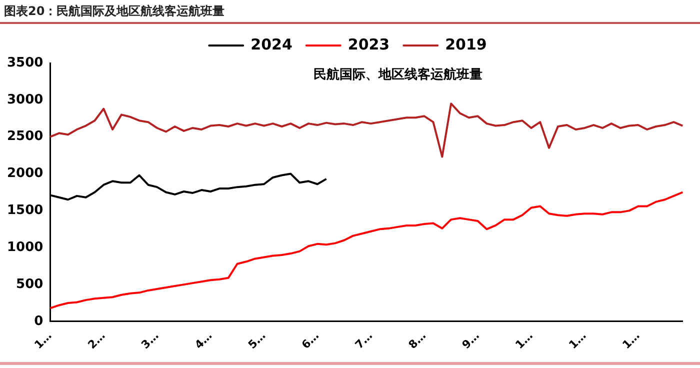 This screenshot has width=700, height=368. I want to click on y-tick-label: 500, so click(30, 284).